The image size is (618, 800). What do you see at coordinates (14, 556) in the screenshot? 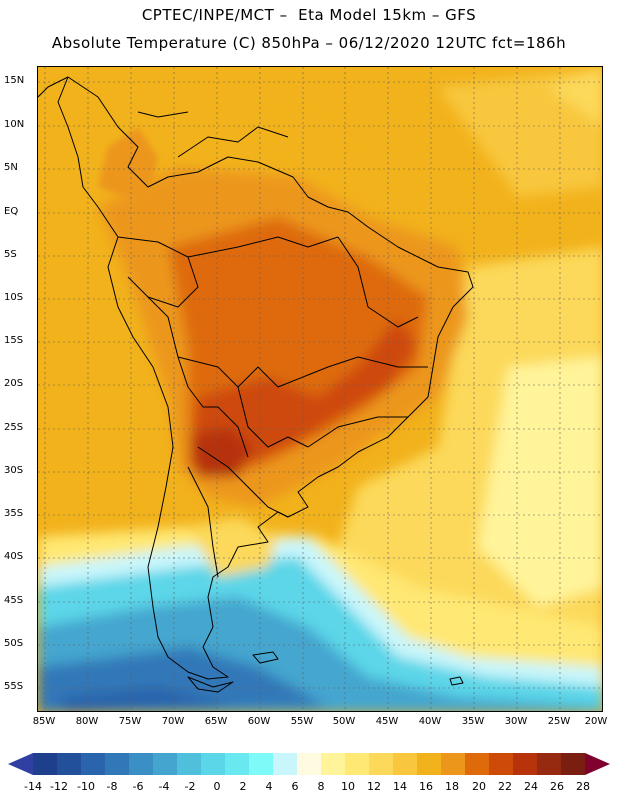
I see `lat-label: 40S` at bounding box center [14, 556].